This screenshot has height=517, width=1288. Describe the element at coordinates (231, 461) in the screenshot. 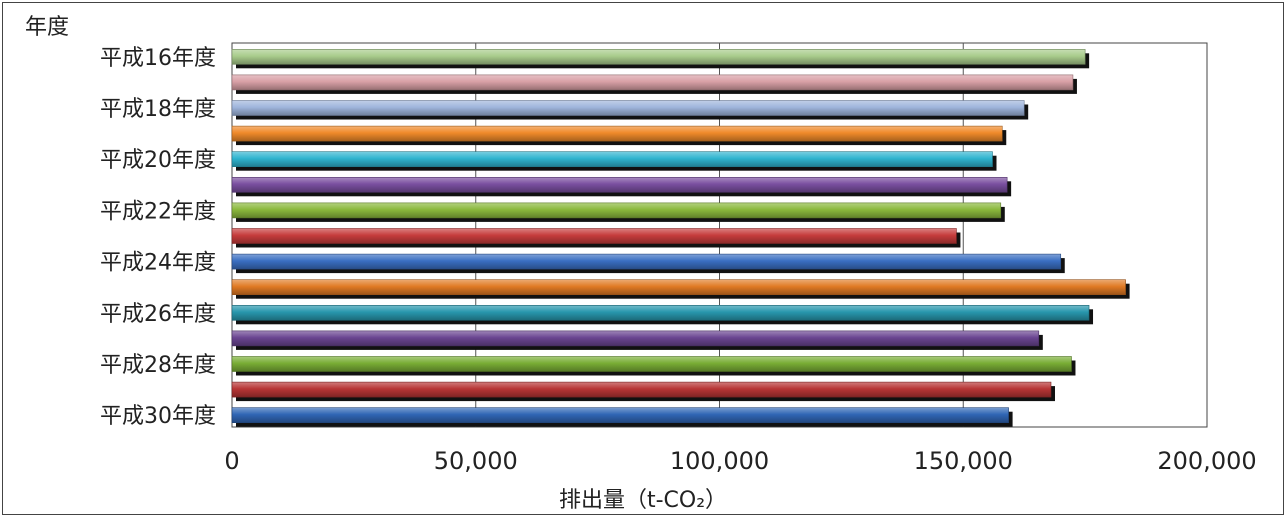

I see `x-tick-label: 0` at that location.